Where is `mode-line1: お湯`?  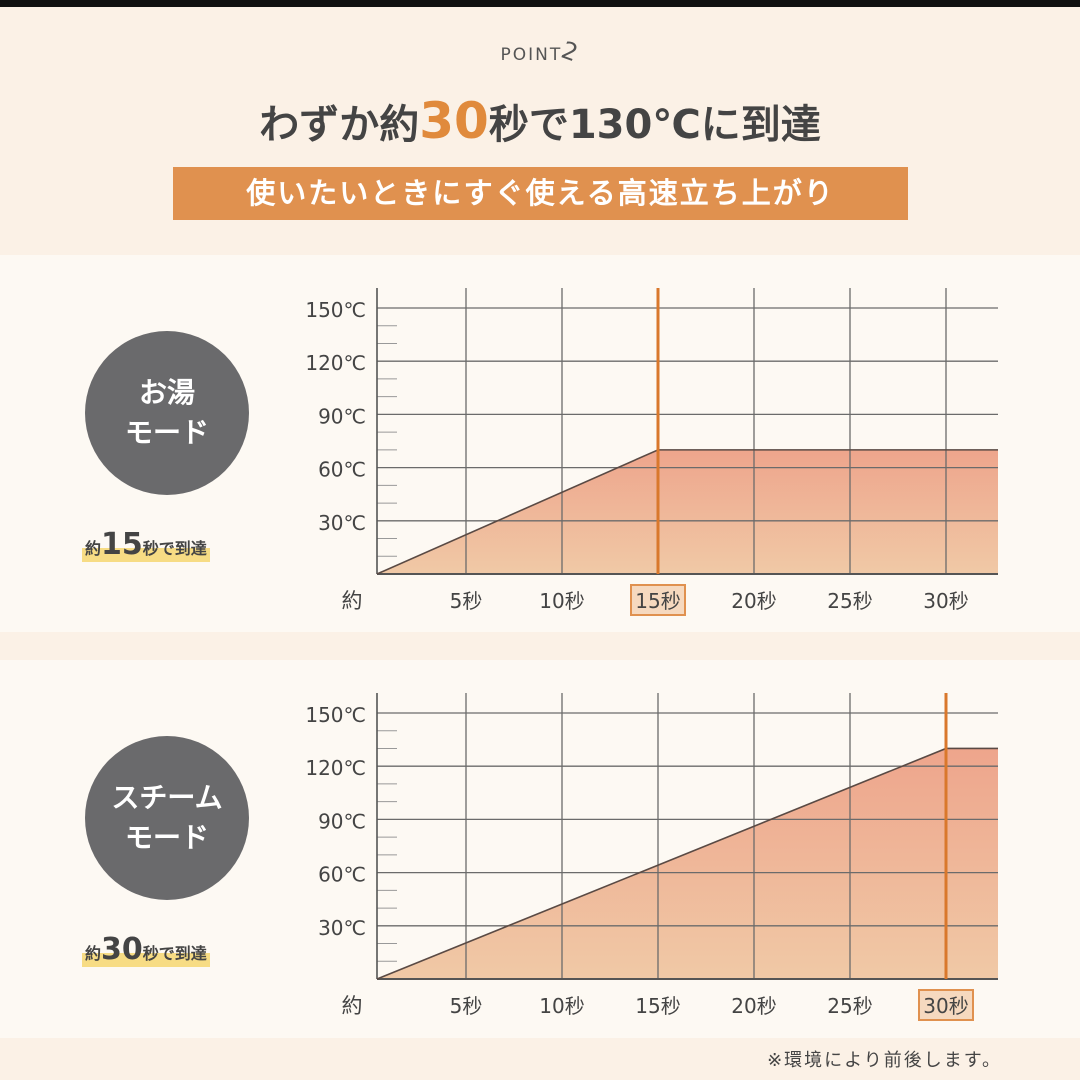 mode-line1: お湯 is located at coordinates (166, 392).